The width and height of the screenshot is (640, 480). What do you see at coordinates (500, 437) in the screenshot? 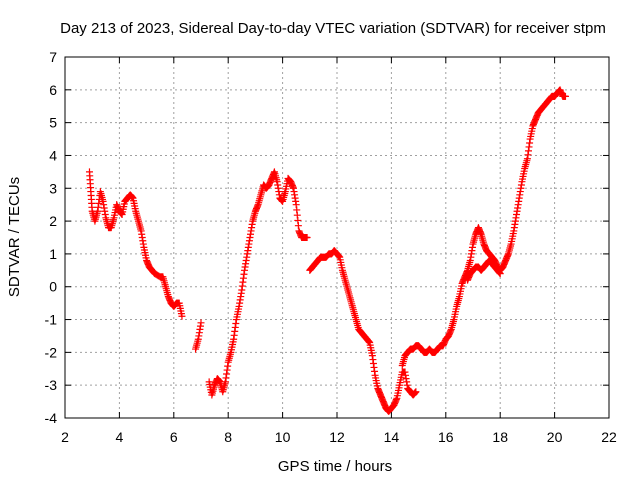
I see `x-tick-label: 18` at bounding box center [500, 437].